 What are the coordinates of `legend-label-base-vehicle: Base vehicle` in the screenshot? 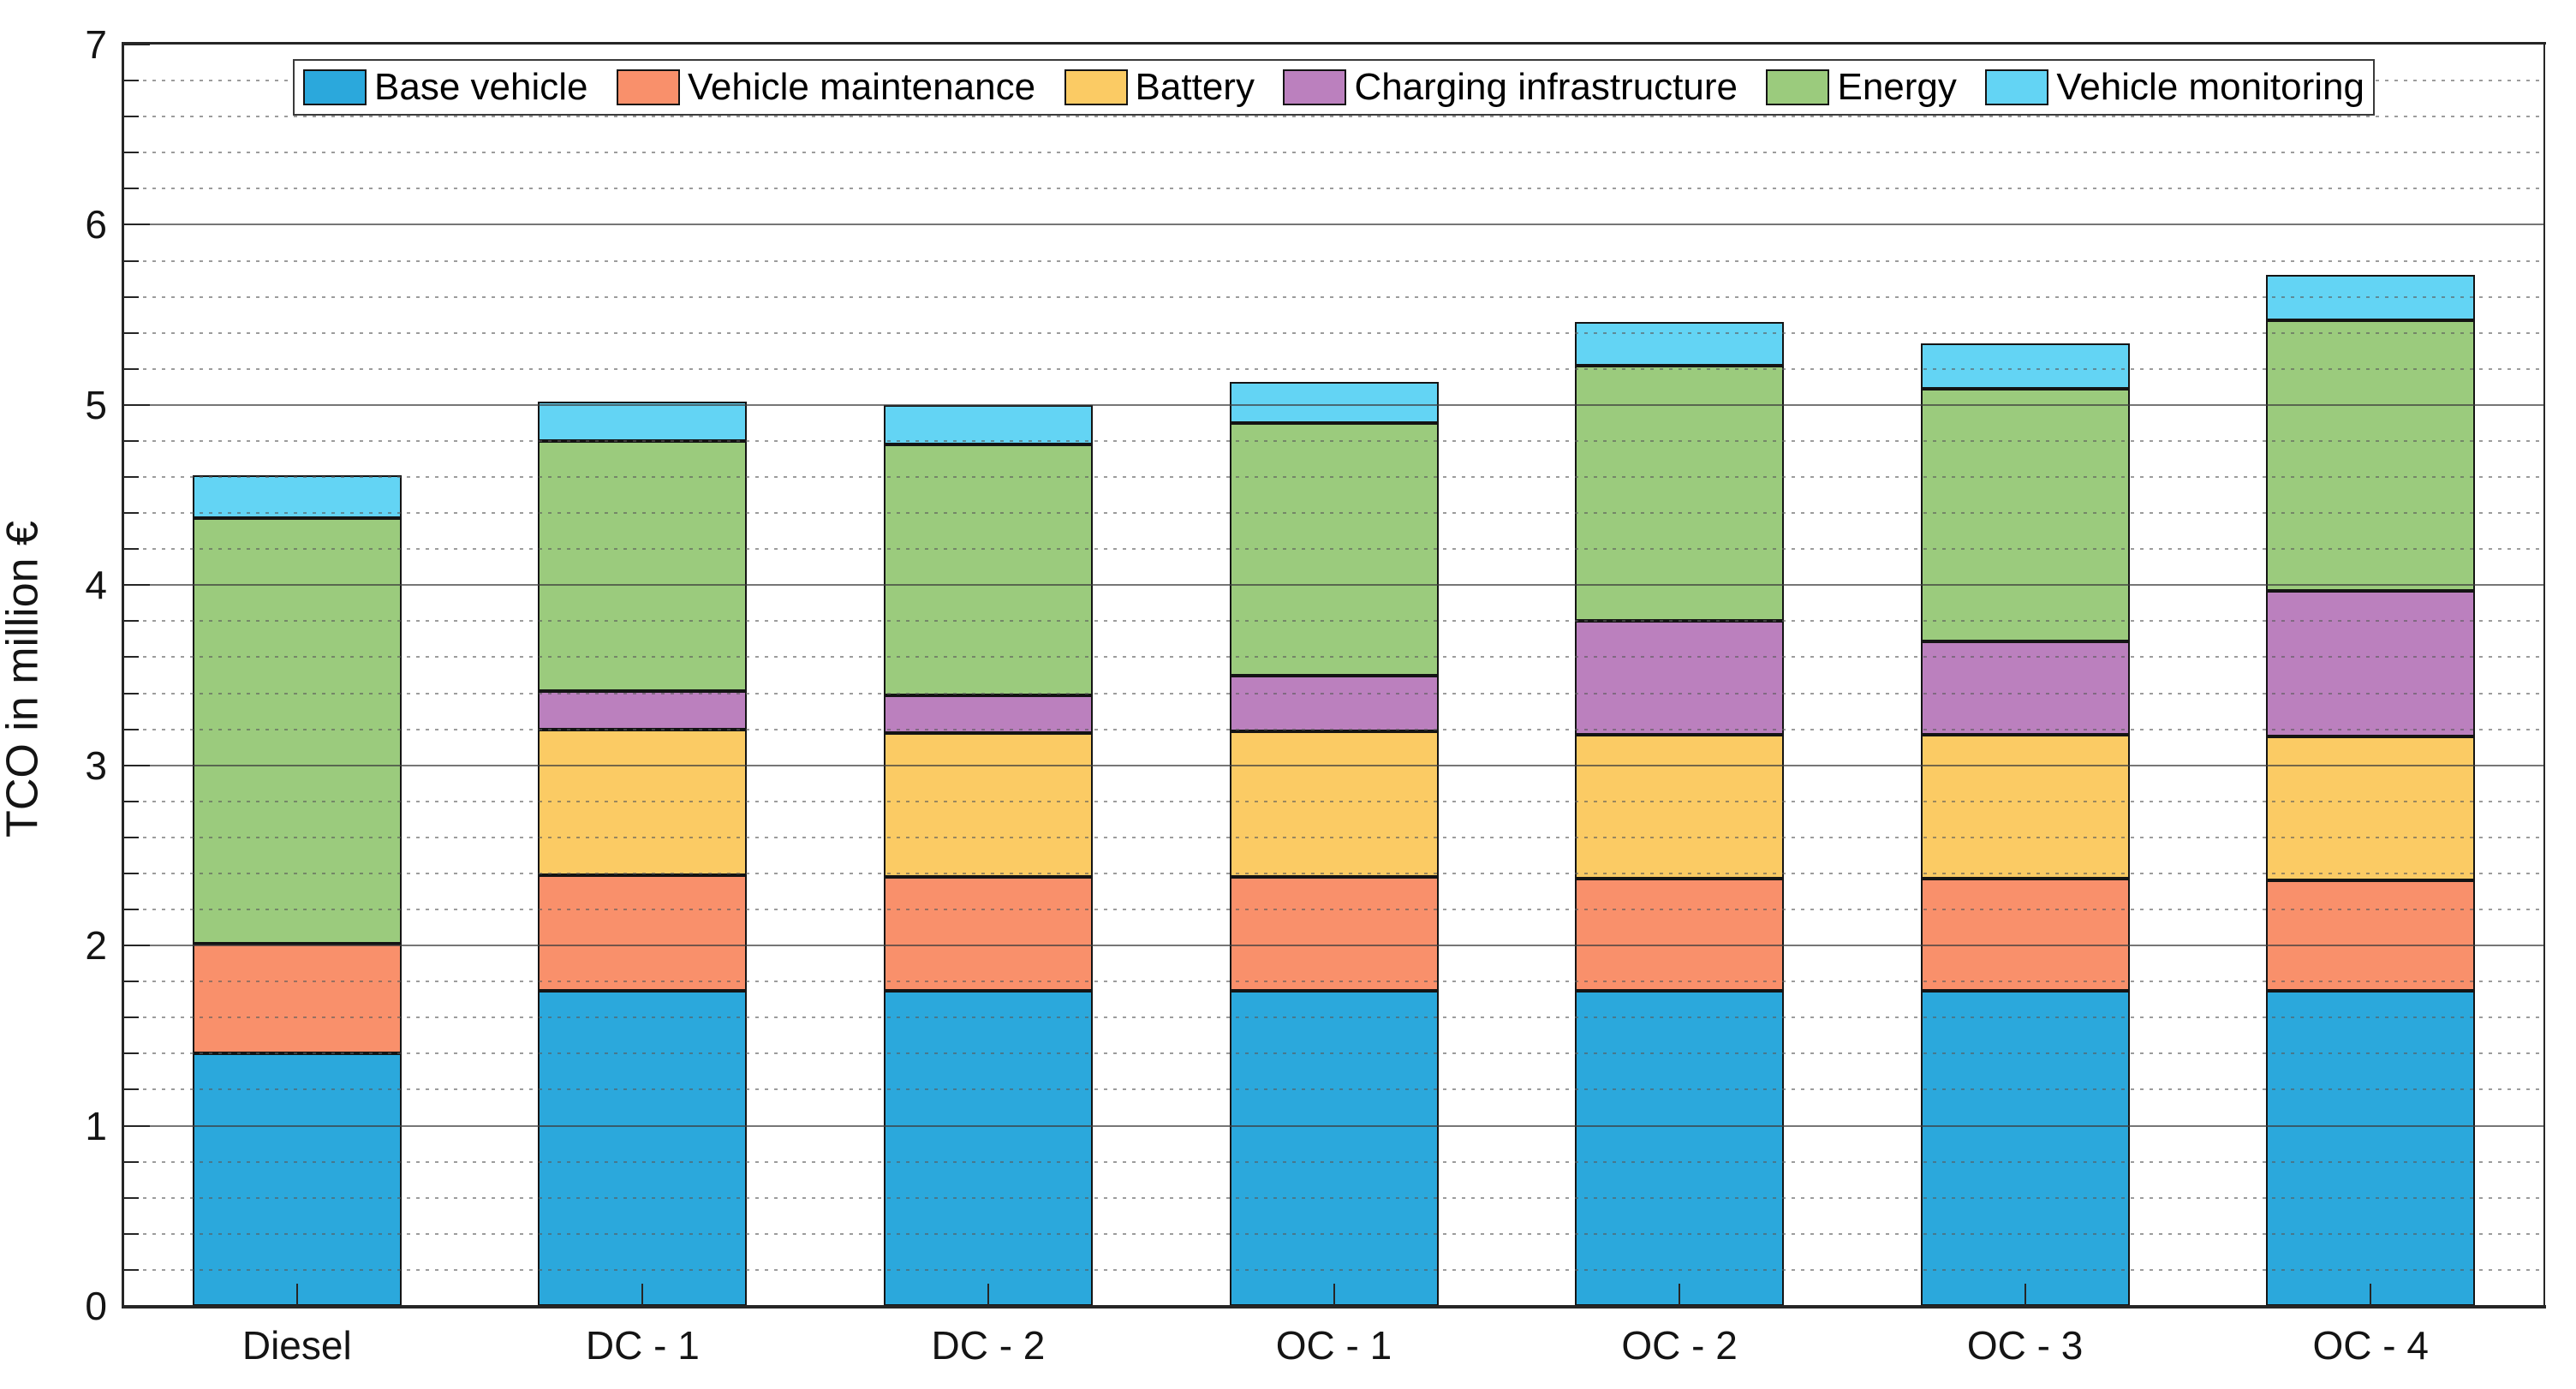 It's located at (481, 87).